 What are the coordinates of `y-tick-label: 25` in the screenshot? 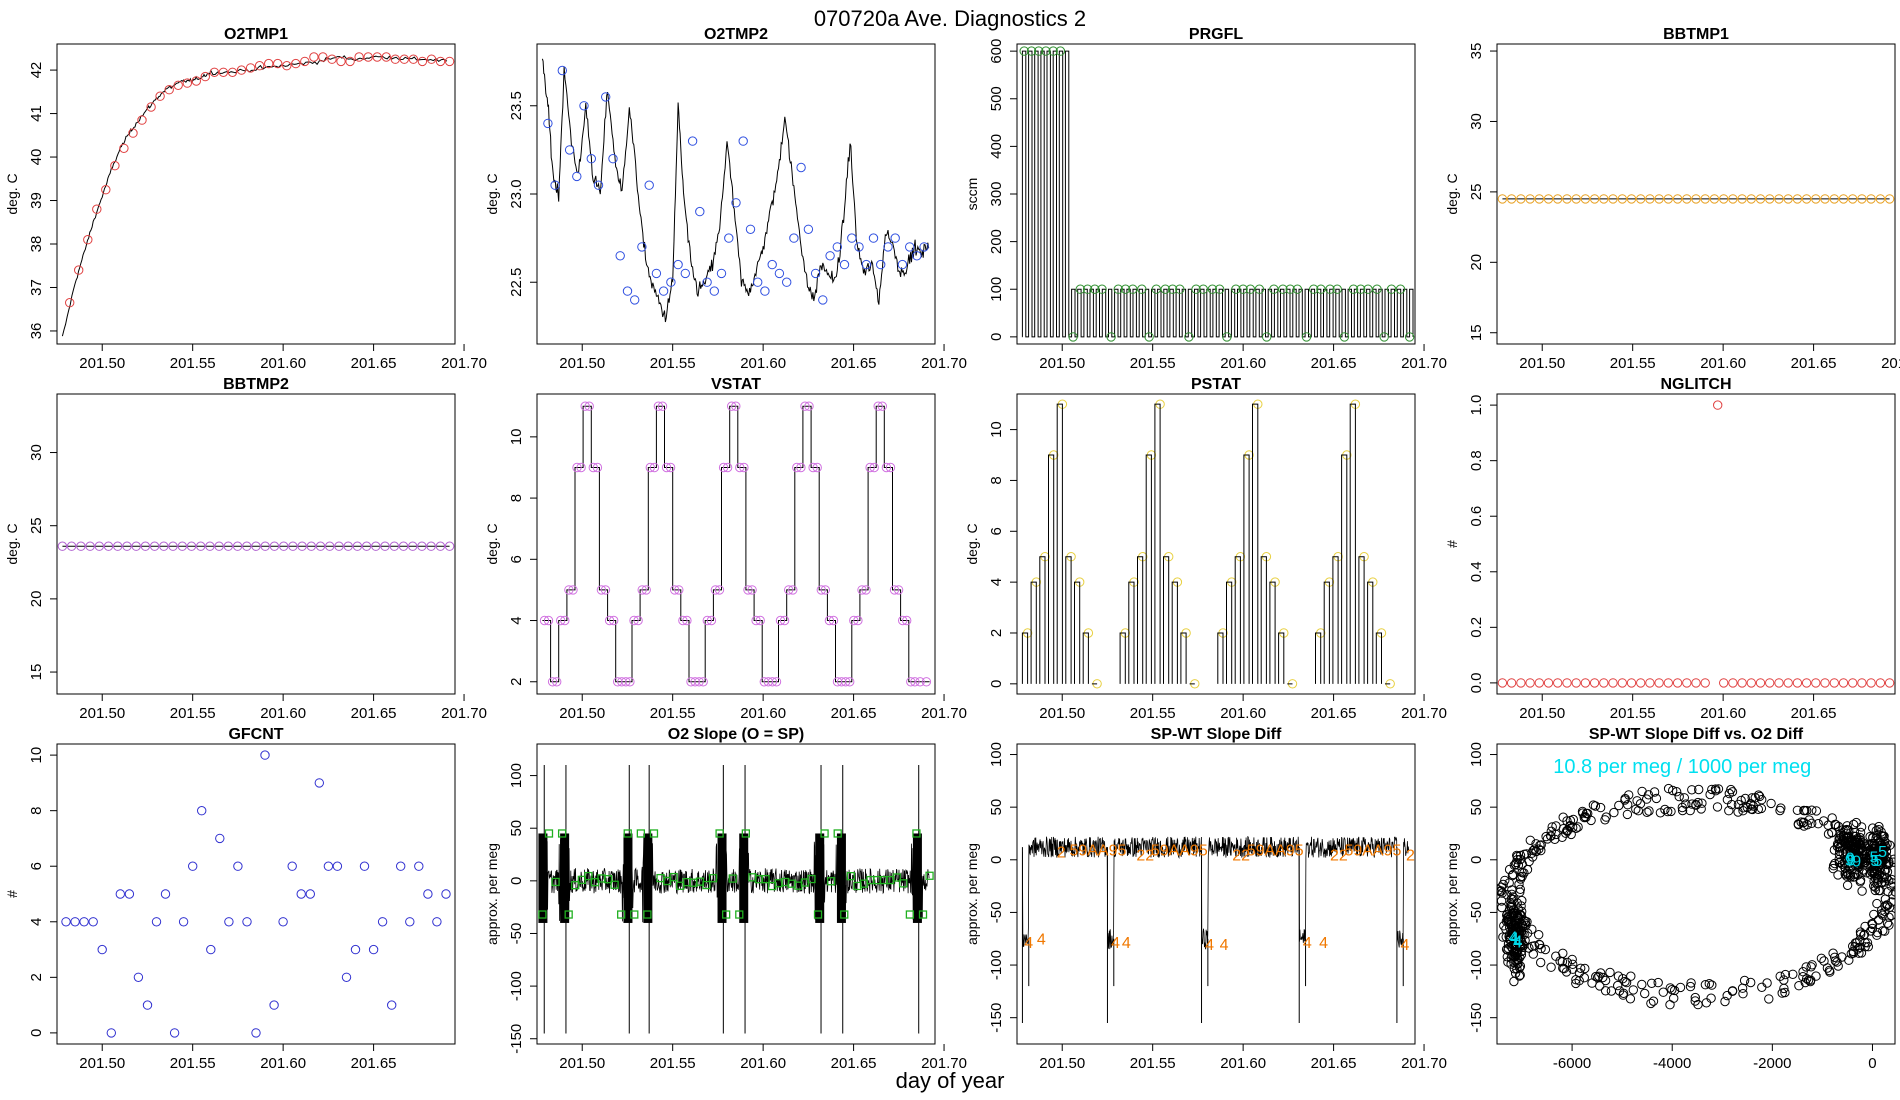 It's located at (1476, 192).